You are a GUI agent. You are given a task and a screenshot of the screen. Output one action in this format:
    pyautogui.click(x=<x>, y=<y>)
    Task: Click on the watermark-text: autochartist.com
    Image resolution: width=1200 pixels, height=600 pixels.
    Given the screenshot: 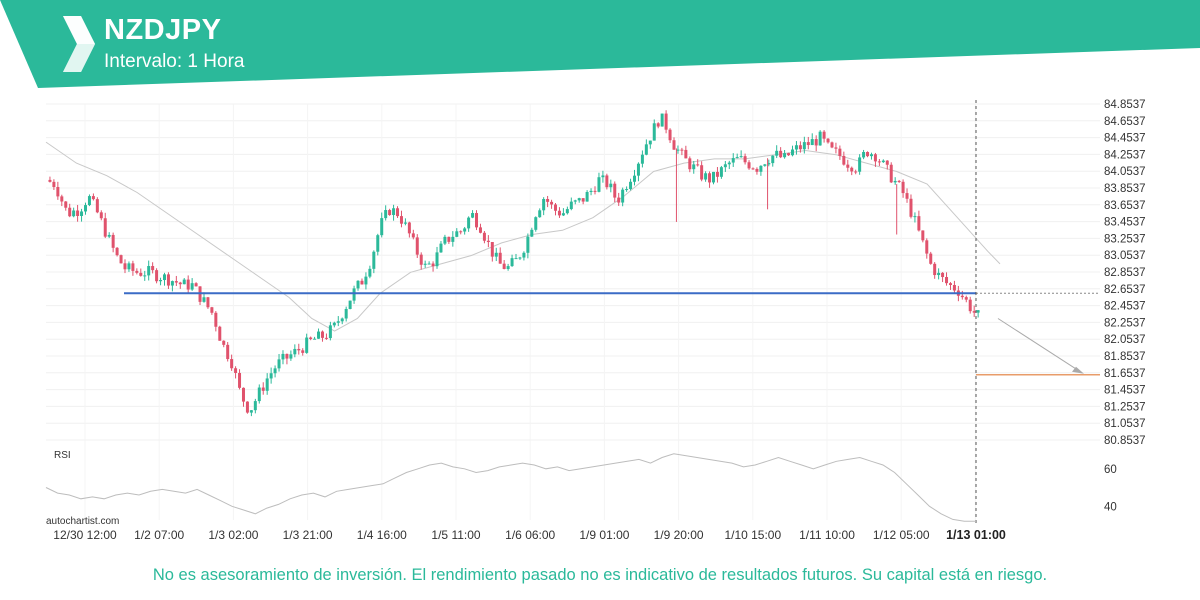 What is the action you would take?
    pyautogui.click(x=82, y=521)
    